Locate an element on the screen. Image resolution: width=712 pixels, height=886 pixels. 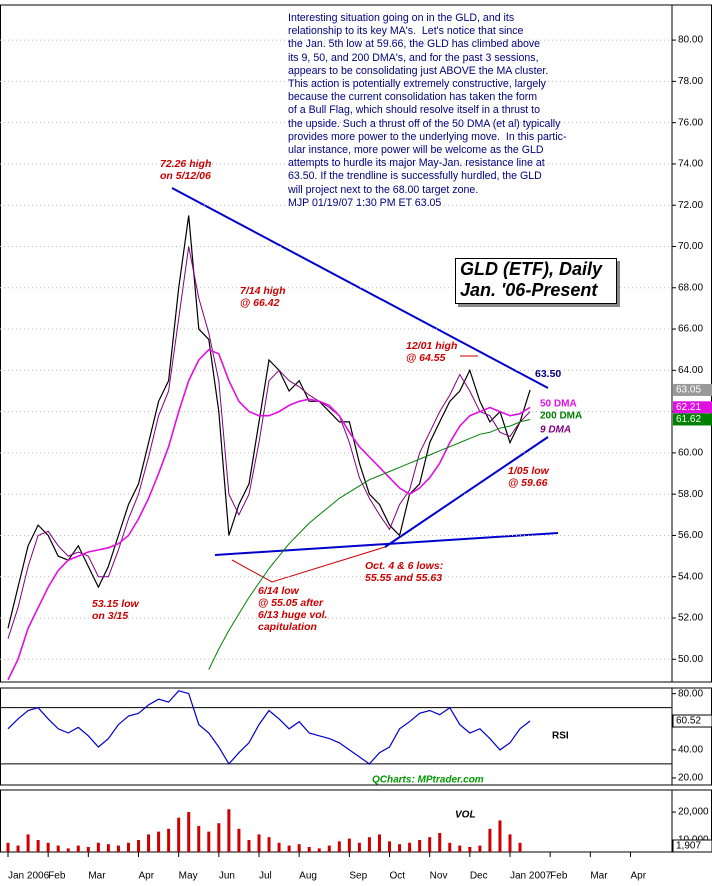
last-value-label: 60.52 is located at coordinates (688, 721).